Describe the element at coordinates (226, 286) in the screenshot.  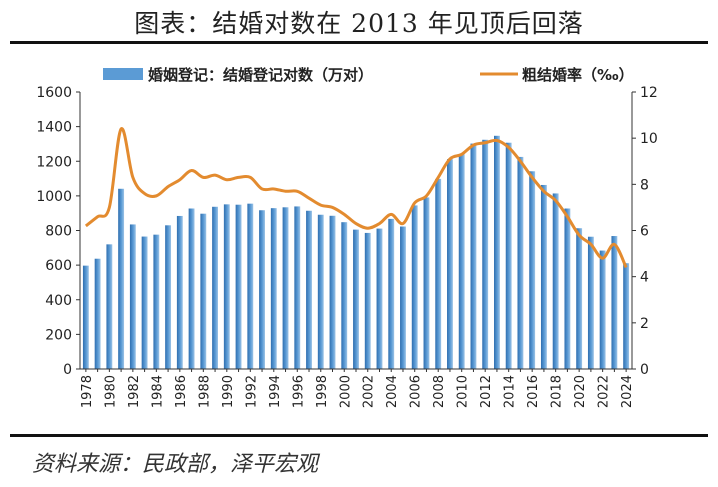
I see `bar-1990` at that location.